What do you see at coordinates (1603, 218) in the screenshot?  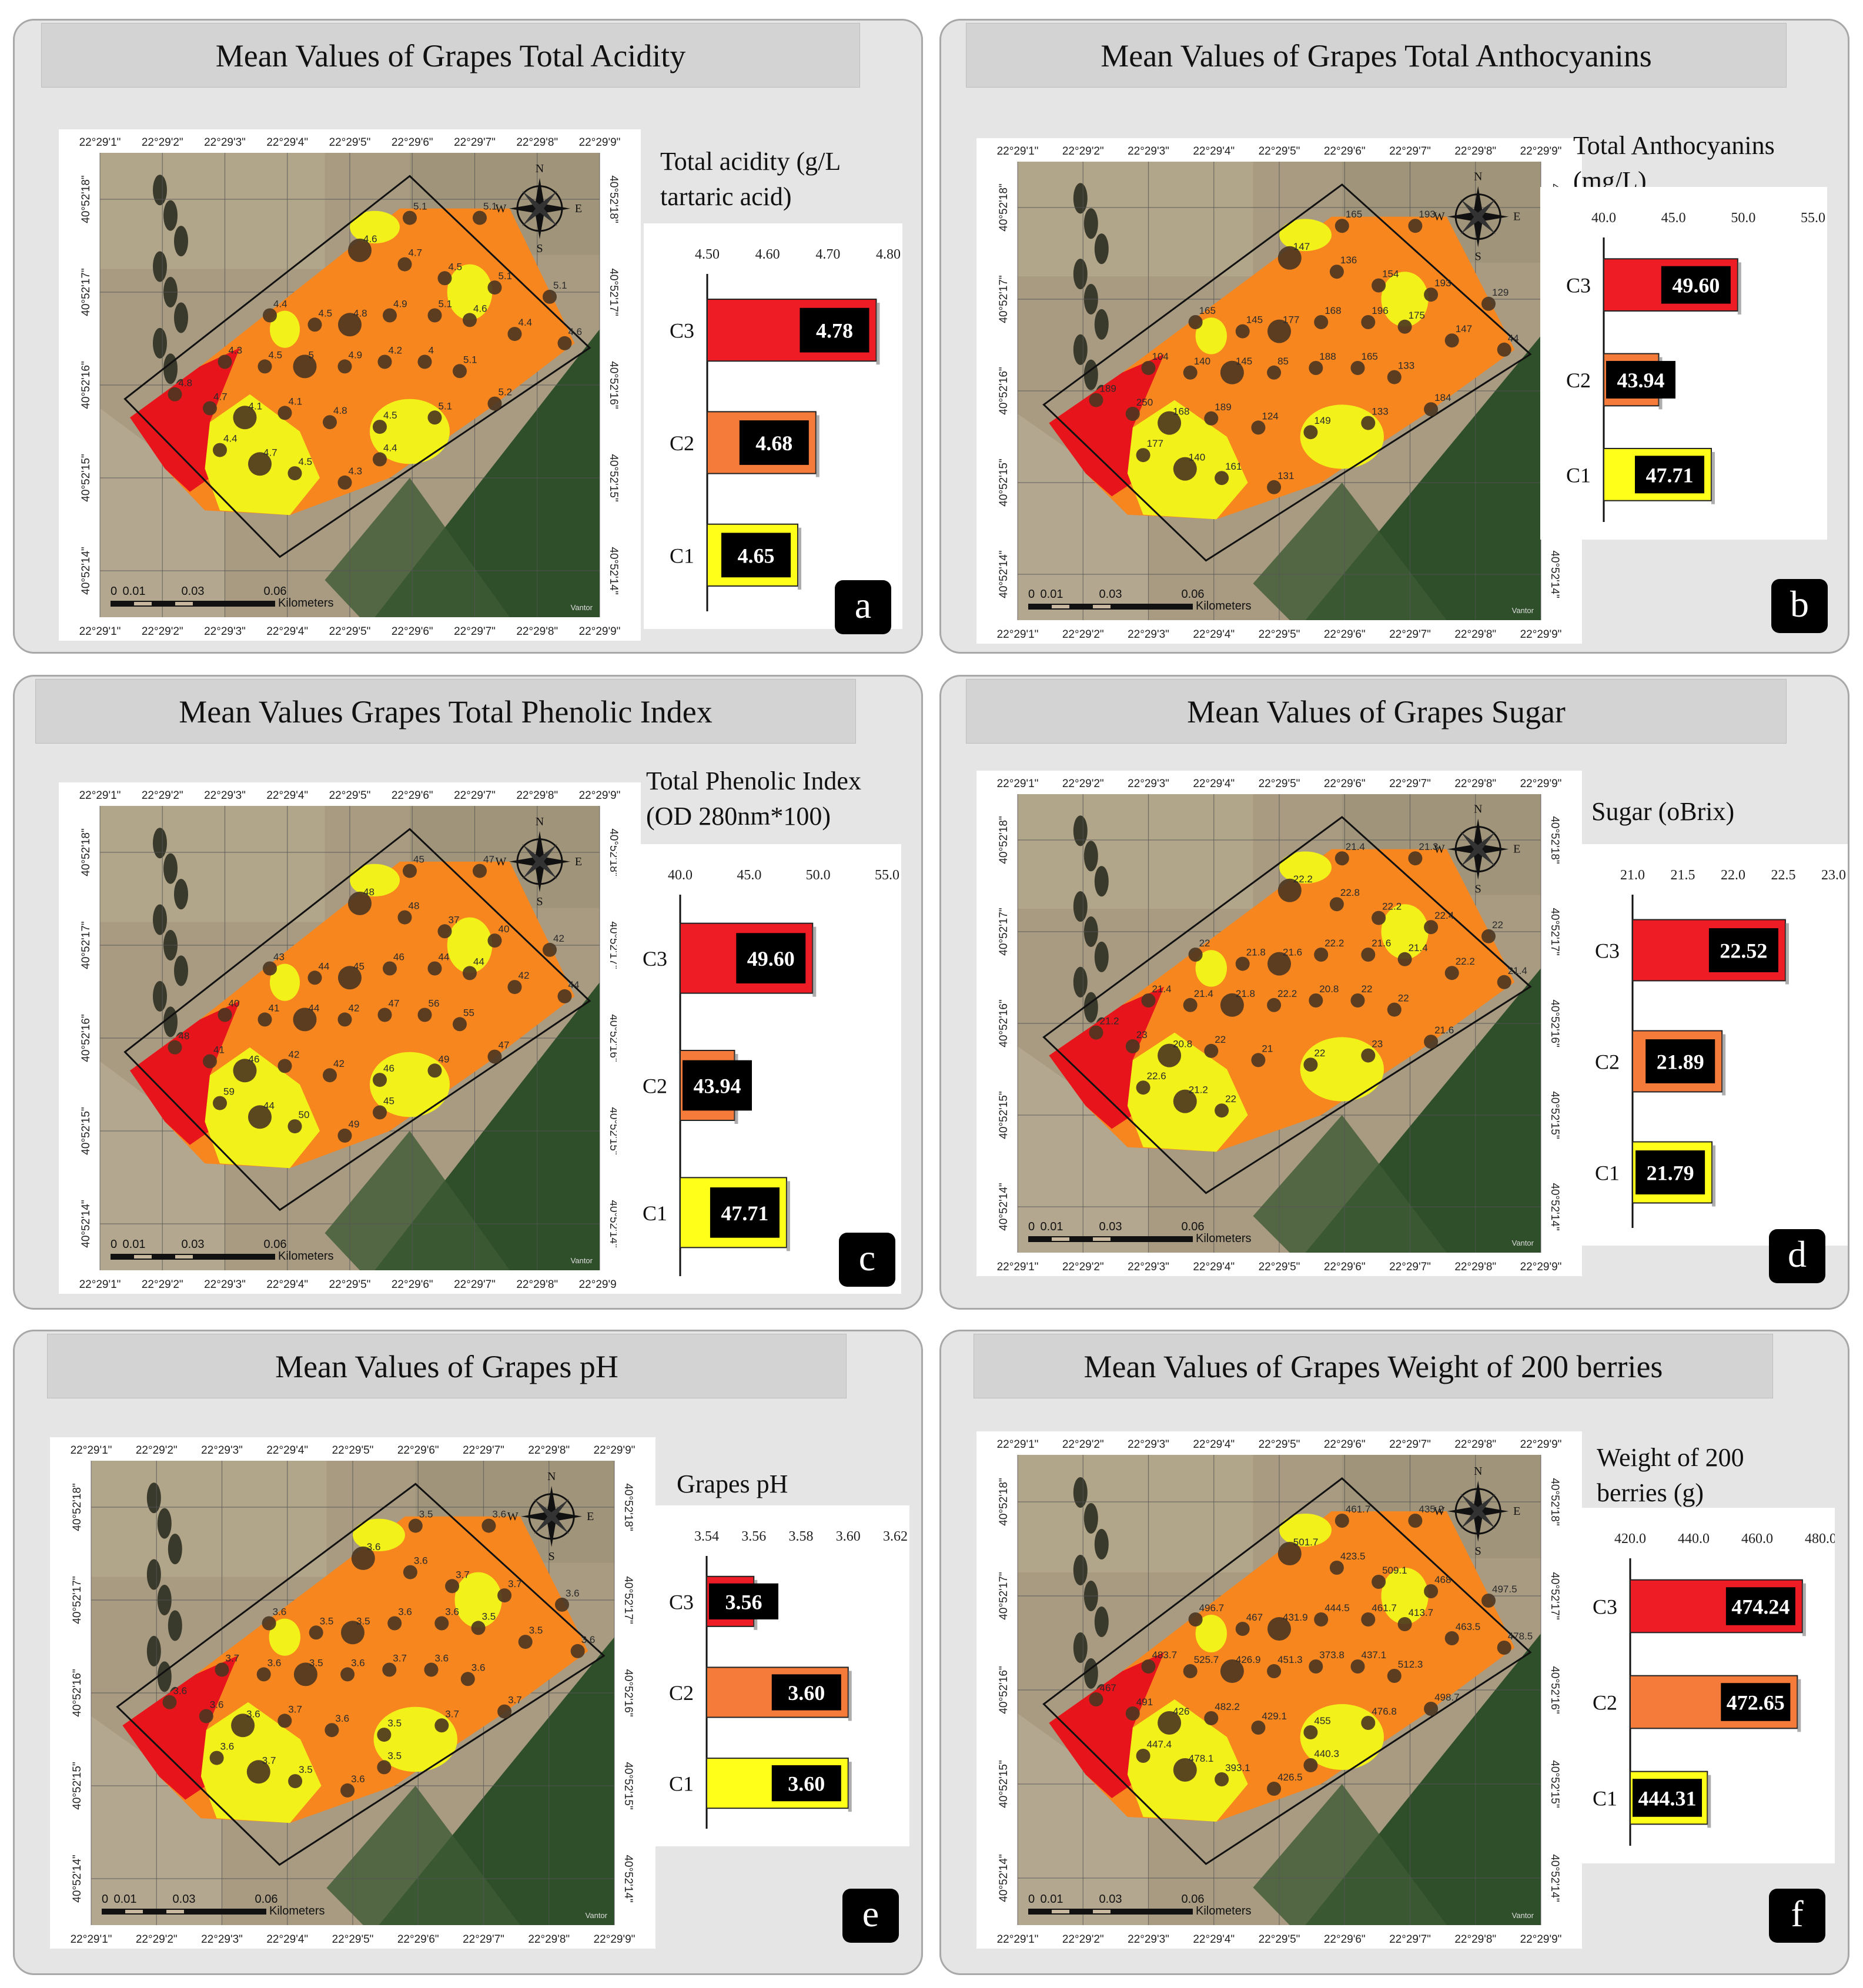 I see `axis-tick-label: 40.0` at bounding box center [1603, 218].